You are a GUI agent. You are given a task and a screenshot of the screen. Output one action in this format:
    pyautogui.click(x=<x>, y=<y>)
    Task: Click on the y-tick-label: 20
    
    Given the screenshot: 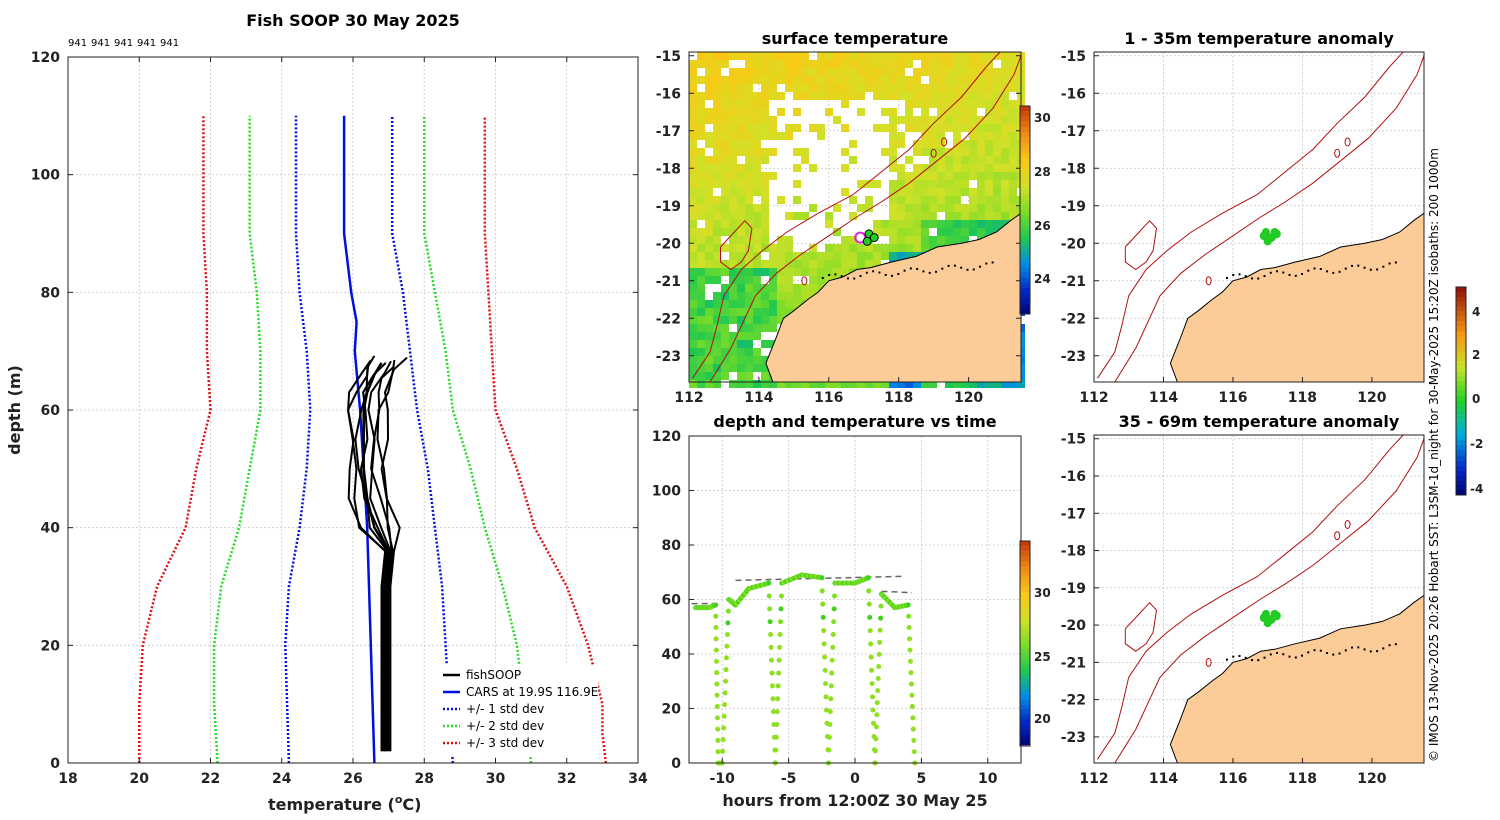 What is the action you would take?
    pyautogui.click(x=672, y=710)
    